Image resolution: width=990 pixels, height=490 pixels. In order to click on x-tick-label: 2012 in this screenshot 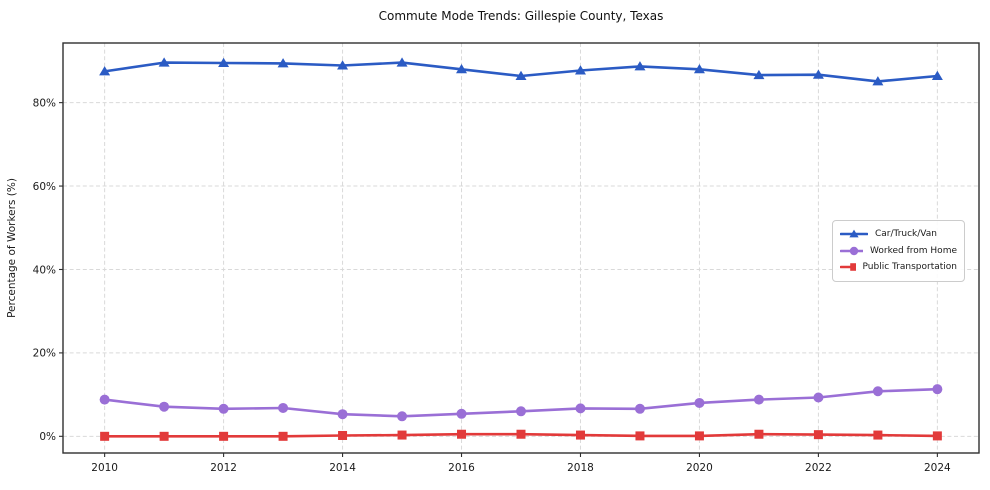, I will do `click(223, 468)`.